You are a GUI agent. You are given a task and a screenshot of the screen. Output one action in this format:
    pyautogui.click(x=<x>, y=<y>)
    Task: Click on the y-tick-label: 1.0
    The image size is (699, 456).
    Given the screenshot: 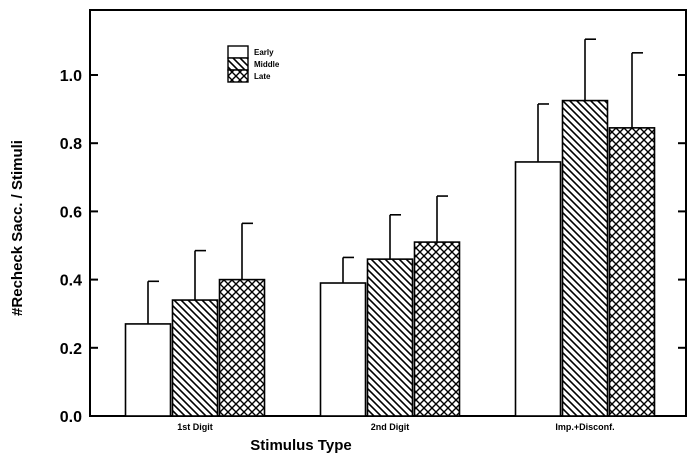 What is the action you would take?
    pyautogui.click(x=71, y=76)
    